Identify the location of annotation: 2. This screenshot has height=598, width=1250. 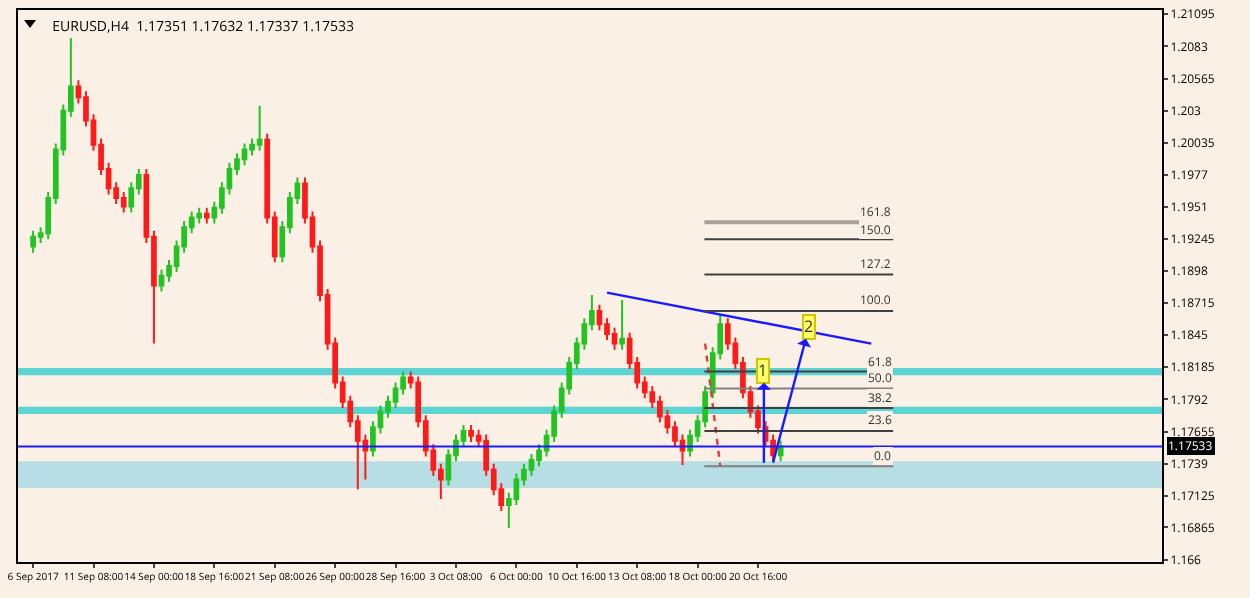
(809, 327).